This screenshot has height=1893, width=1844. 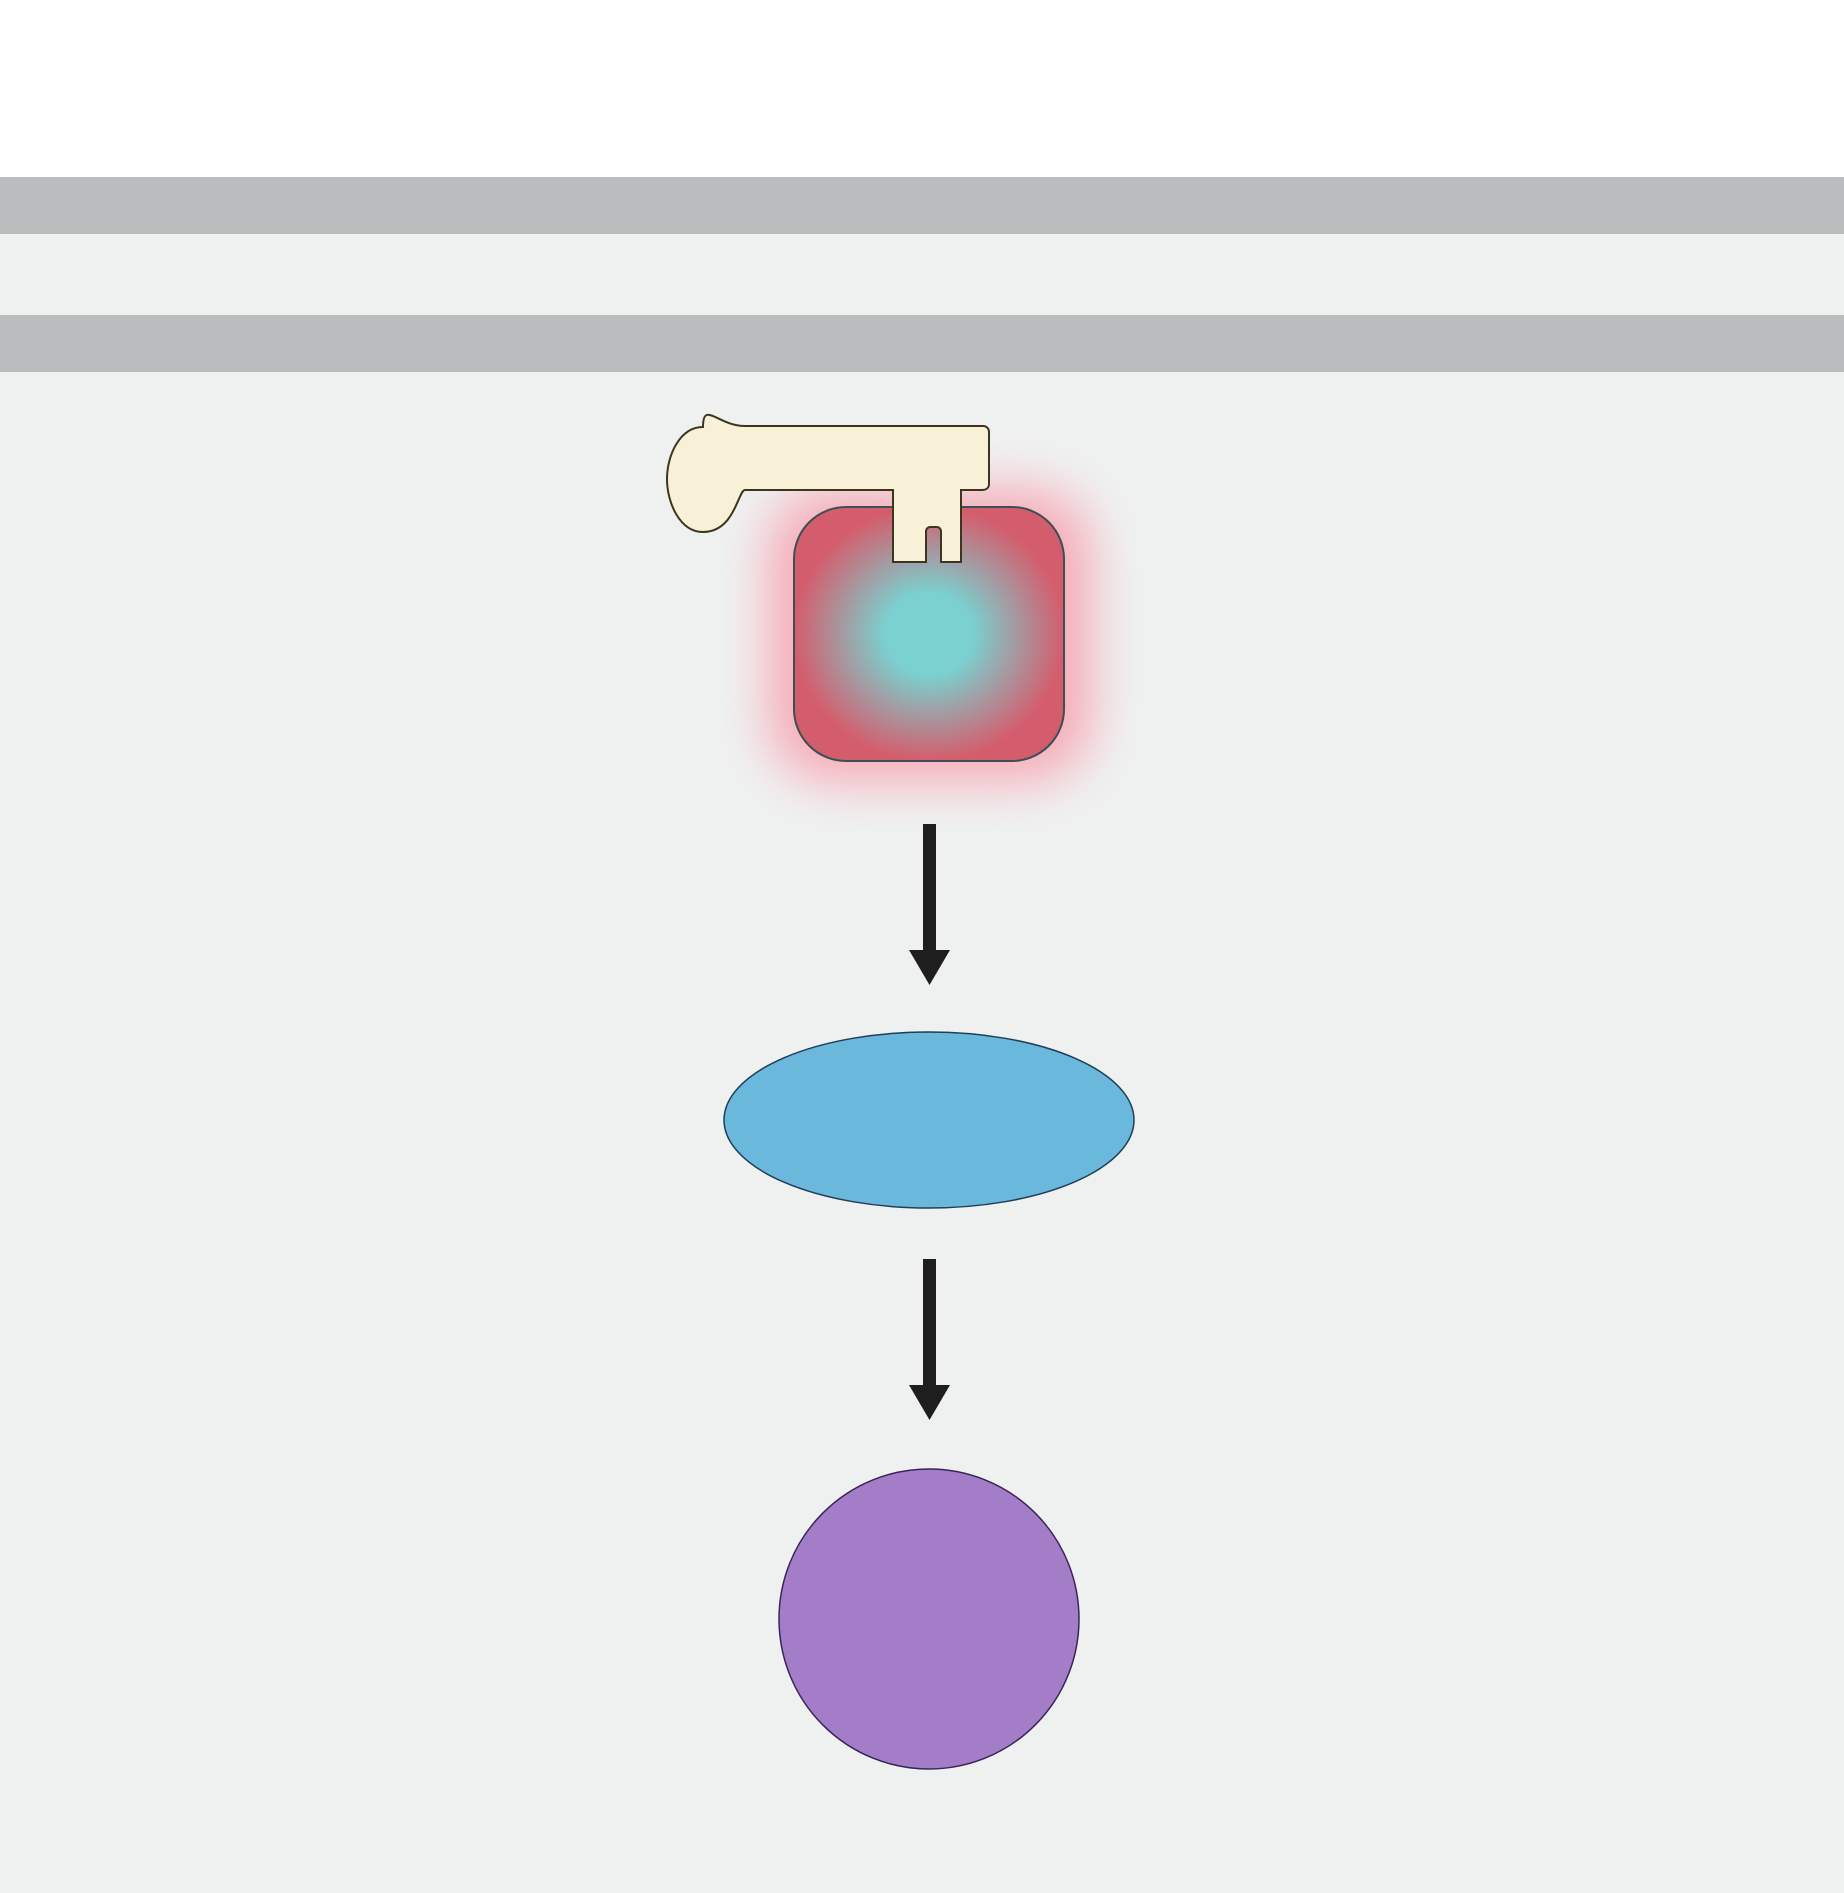 What do you see at coordinates (922, 343) in the screenshot?
I see `membrane-band-lower` at bounding box center [922, 343].